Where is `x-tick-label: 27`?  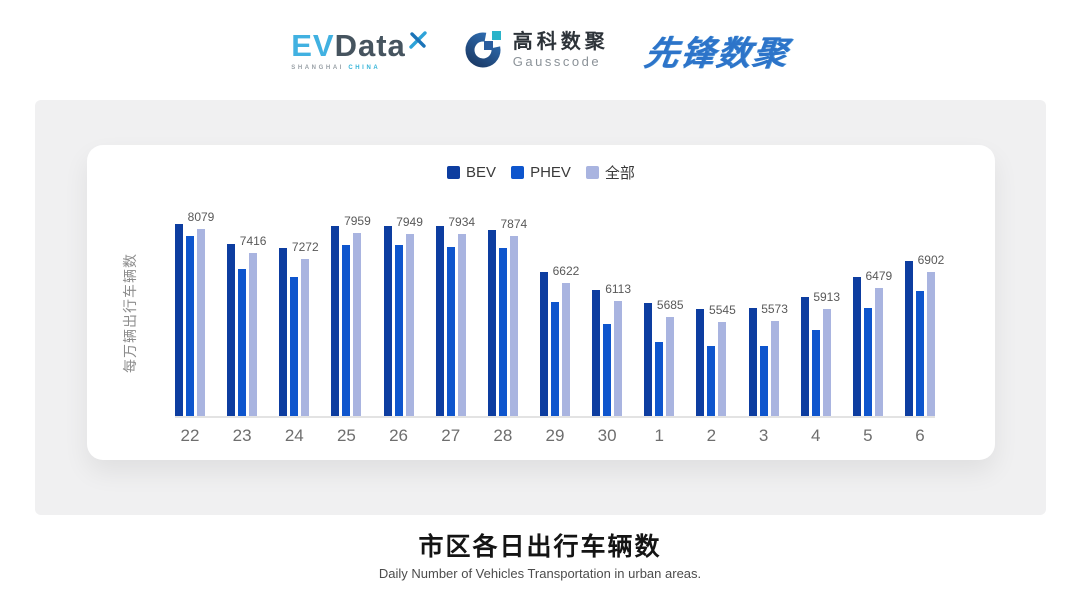
x-tick-label: 27 is located at coordinates (451, 435).